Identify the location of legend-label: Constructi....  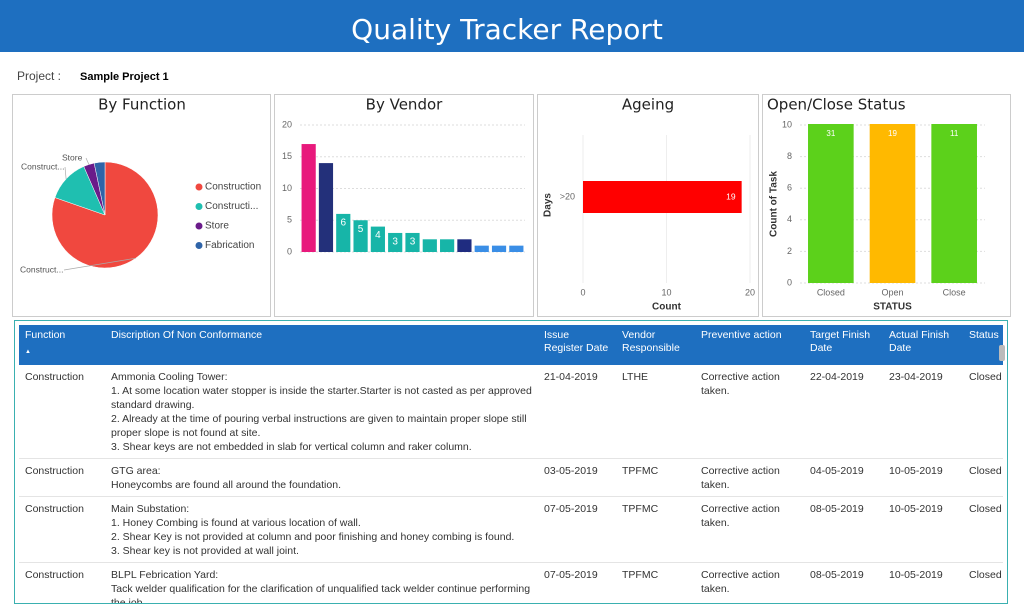
(231, 206).